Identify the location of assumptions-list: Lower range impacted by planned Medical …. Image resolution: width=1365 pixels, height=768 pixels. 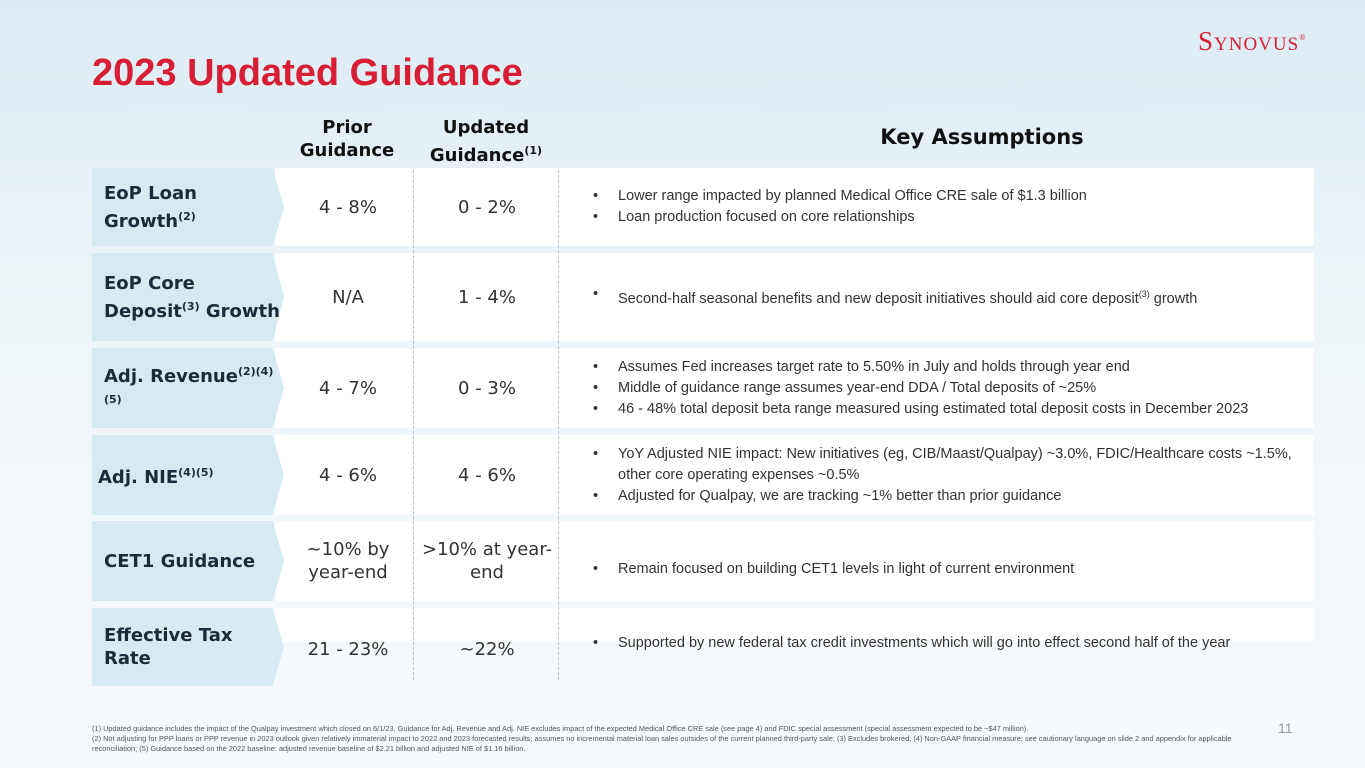
(937, 207).